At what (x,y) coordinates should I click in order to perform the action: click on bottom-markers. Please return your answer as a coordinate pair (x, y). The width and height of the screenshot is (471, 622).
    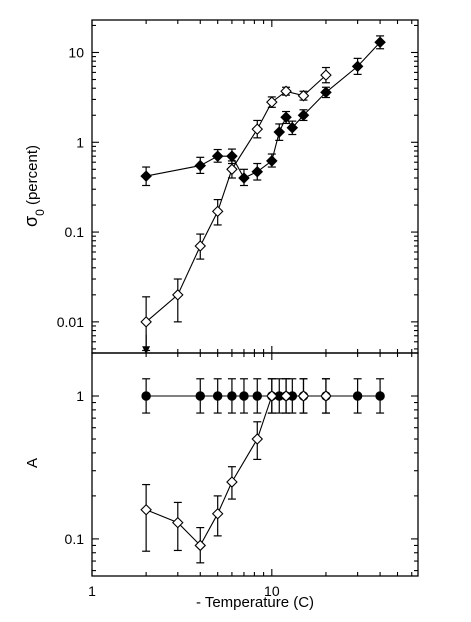
    Looking at the image, I should click on (262, 471).